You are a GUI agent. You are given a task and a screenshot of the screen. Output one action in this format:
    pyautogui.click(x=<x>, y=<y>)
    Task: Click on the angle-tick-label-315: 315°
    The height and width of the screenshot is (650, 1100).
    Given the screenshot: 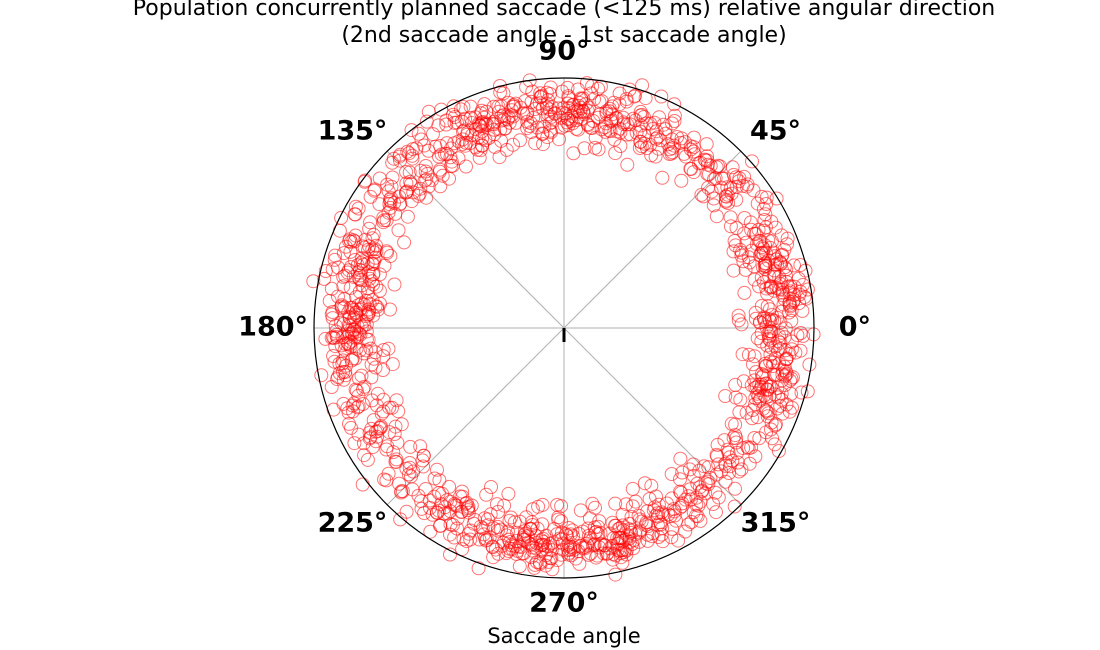 What is the action you would take?
    pyautogui.click(x=776, y=522)
    